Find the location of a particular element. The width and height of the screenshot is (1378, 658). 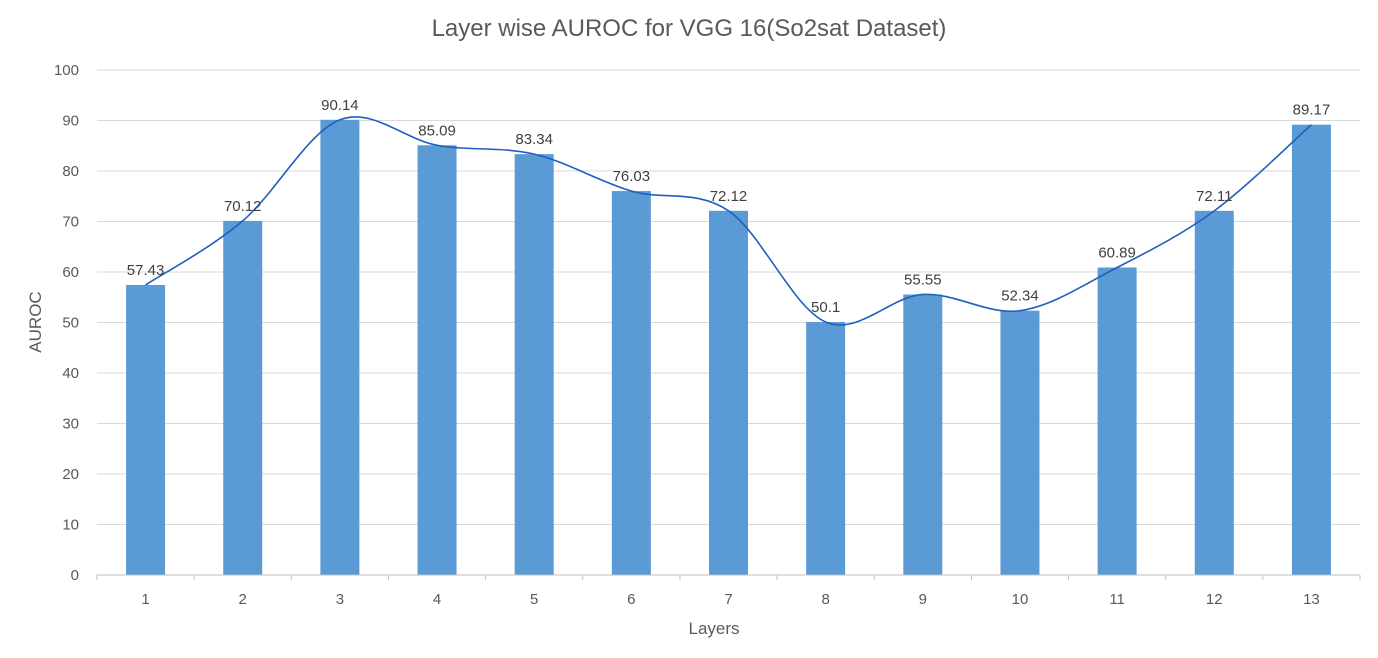

y-tick-label: 20 is located at coordinates (70, 474).